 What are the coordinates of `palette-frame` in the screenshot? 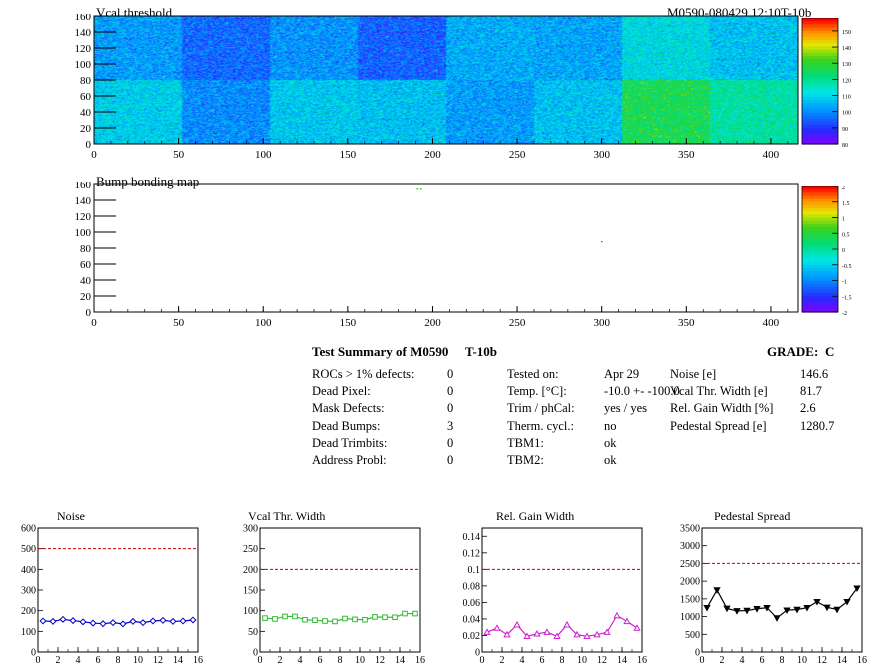 It's located at (820, 81).